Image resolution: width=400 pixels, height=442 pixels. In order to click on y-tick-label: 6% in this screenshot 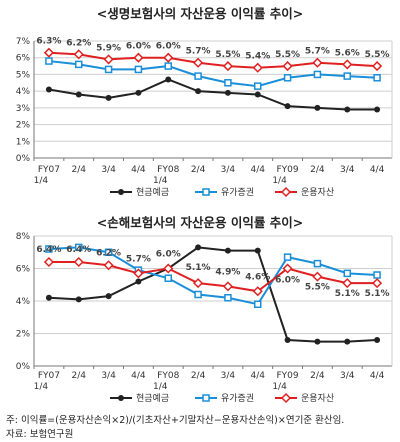, I will do `click(23, 59)`.